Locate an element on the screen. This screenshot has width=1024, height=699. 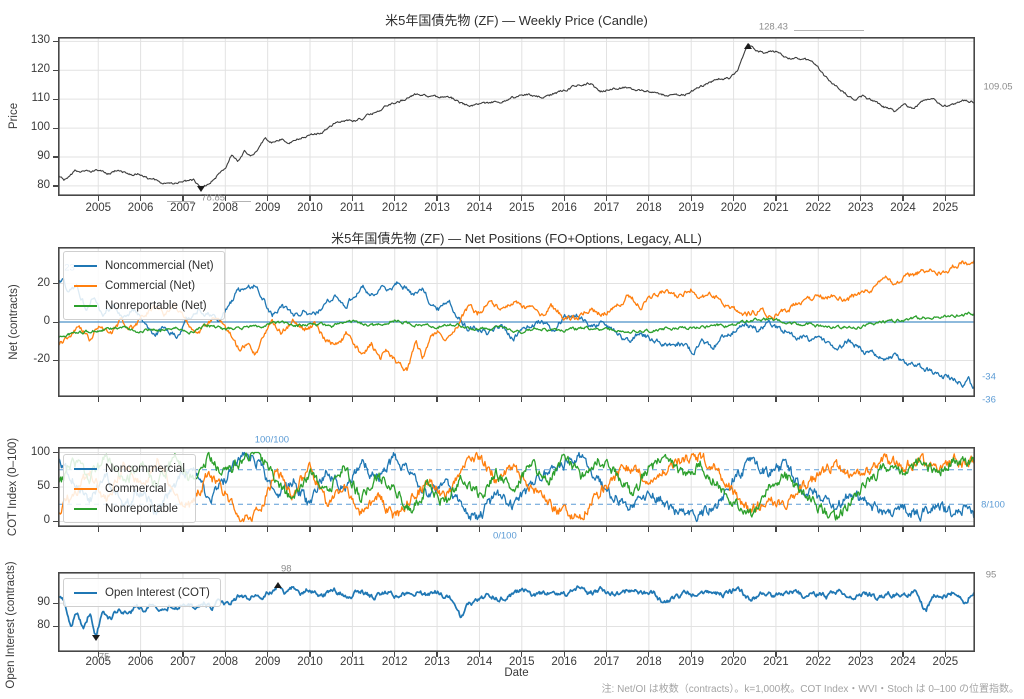
y-tick-label: 130 is located at coordinates (40, 40).